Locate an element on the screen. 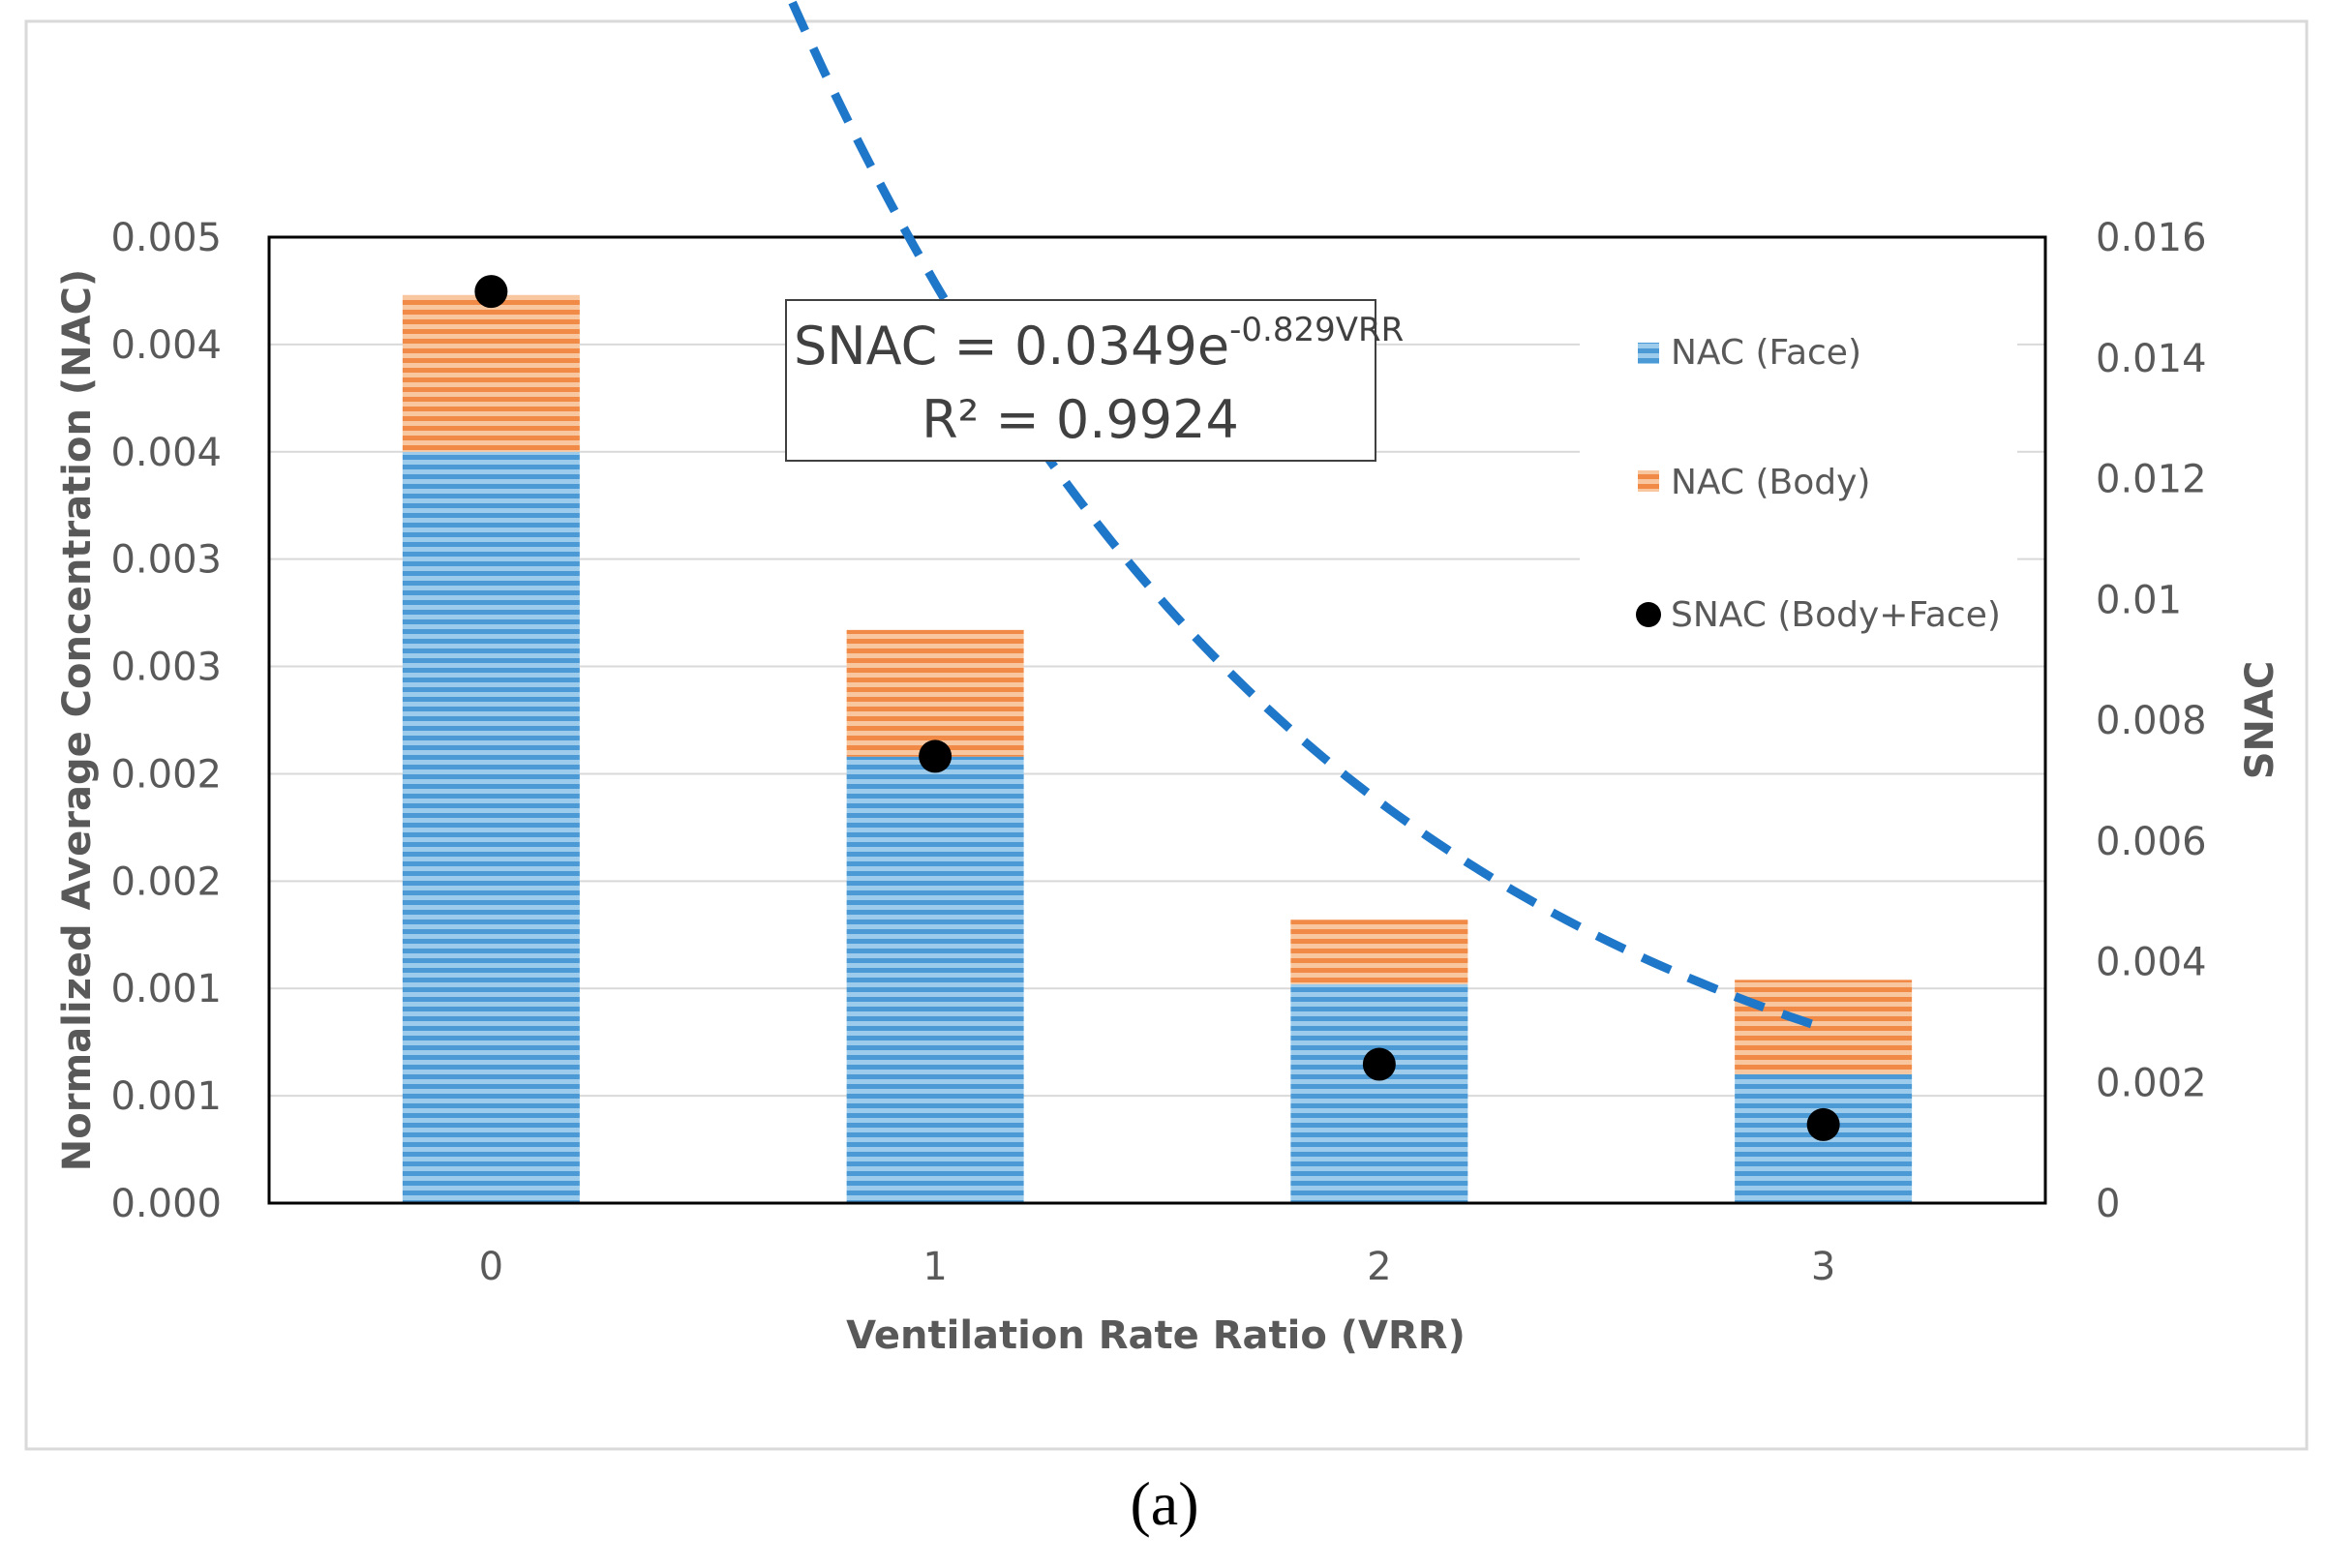 The image size is (2328, 1568). legend-label-snac: SNAC (Body+Face) is located at coordinates (1836, 615).